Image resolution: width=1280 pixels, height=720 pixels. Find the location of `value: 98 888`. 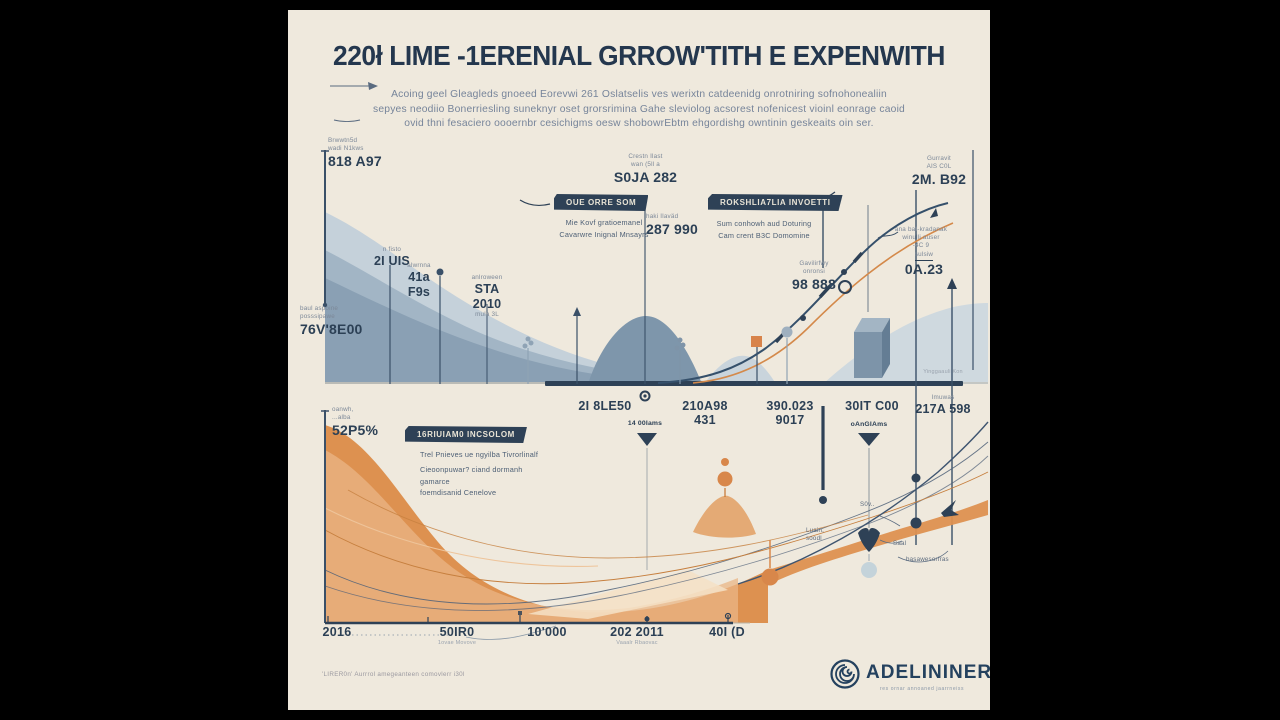

value: 98 888 is located at coordinates (814, 284).